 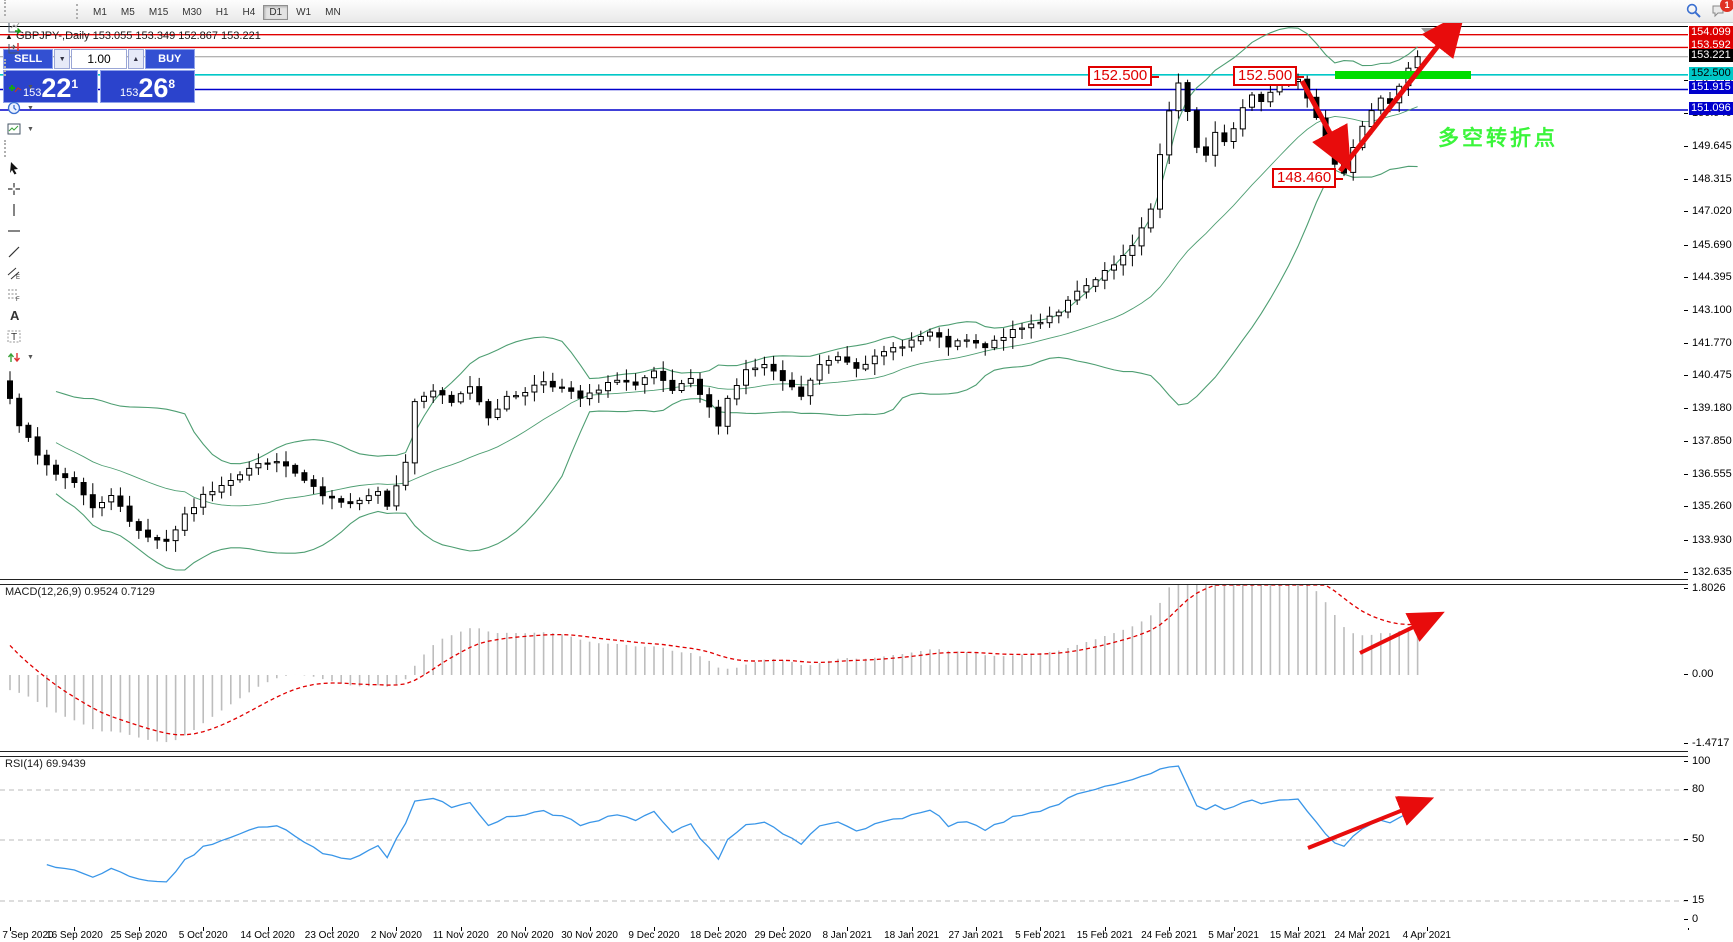 What do you see at coordinates (783, 935) in the screenshot?
I see `date-label: 29 Dec 2020` at bounding box center [783, 935].